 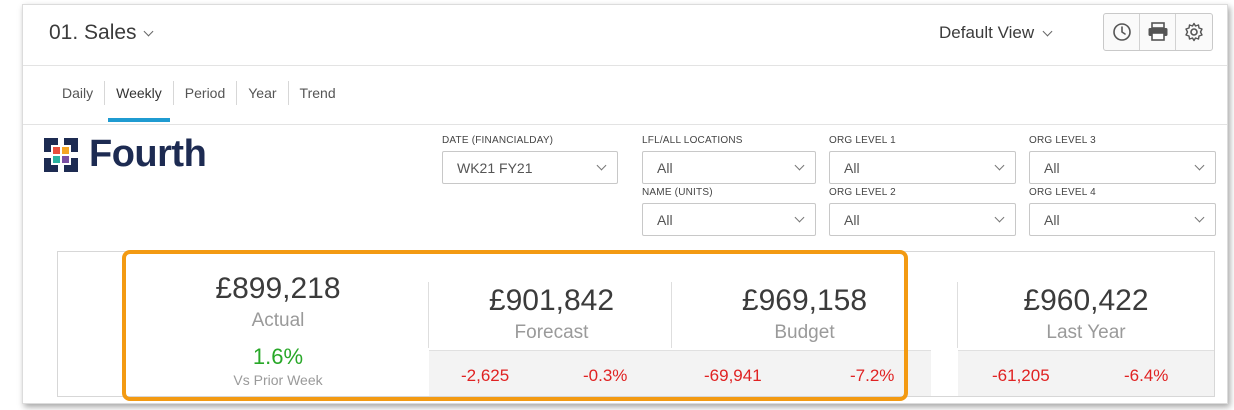 What do you see at coordinates (692, 140) in the screenshot?
I see `filter-label: LFL/ALL LOCATIONS` at bounding box center [692, 140].